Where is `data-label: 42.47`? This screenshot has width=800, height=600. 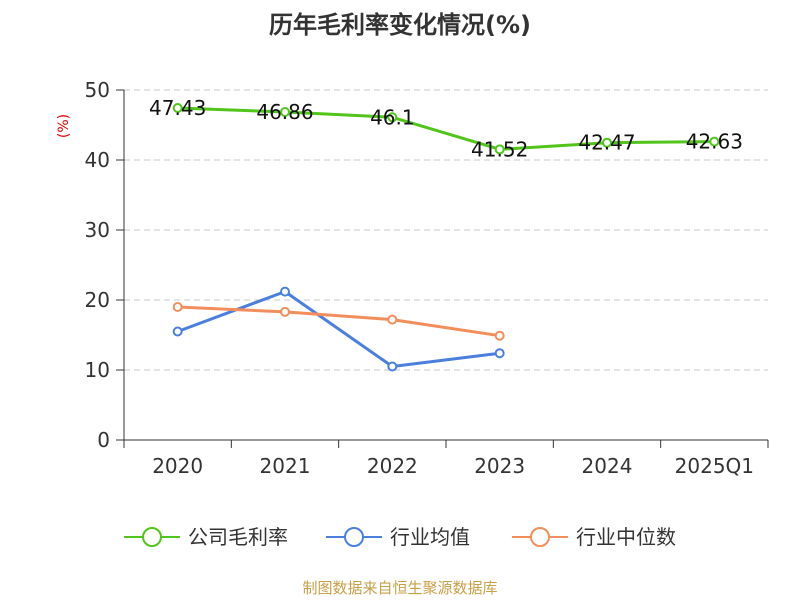
data-label: 42.47 is located at coordinates (606, 143).